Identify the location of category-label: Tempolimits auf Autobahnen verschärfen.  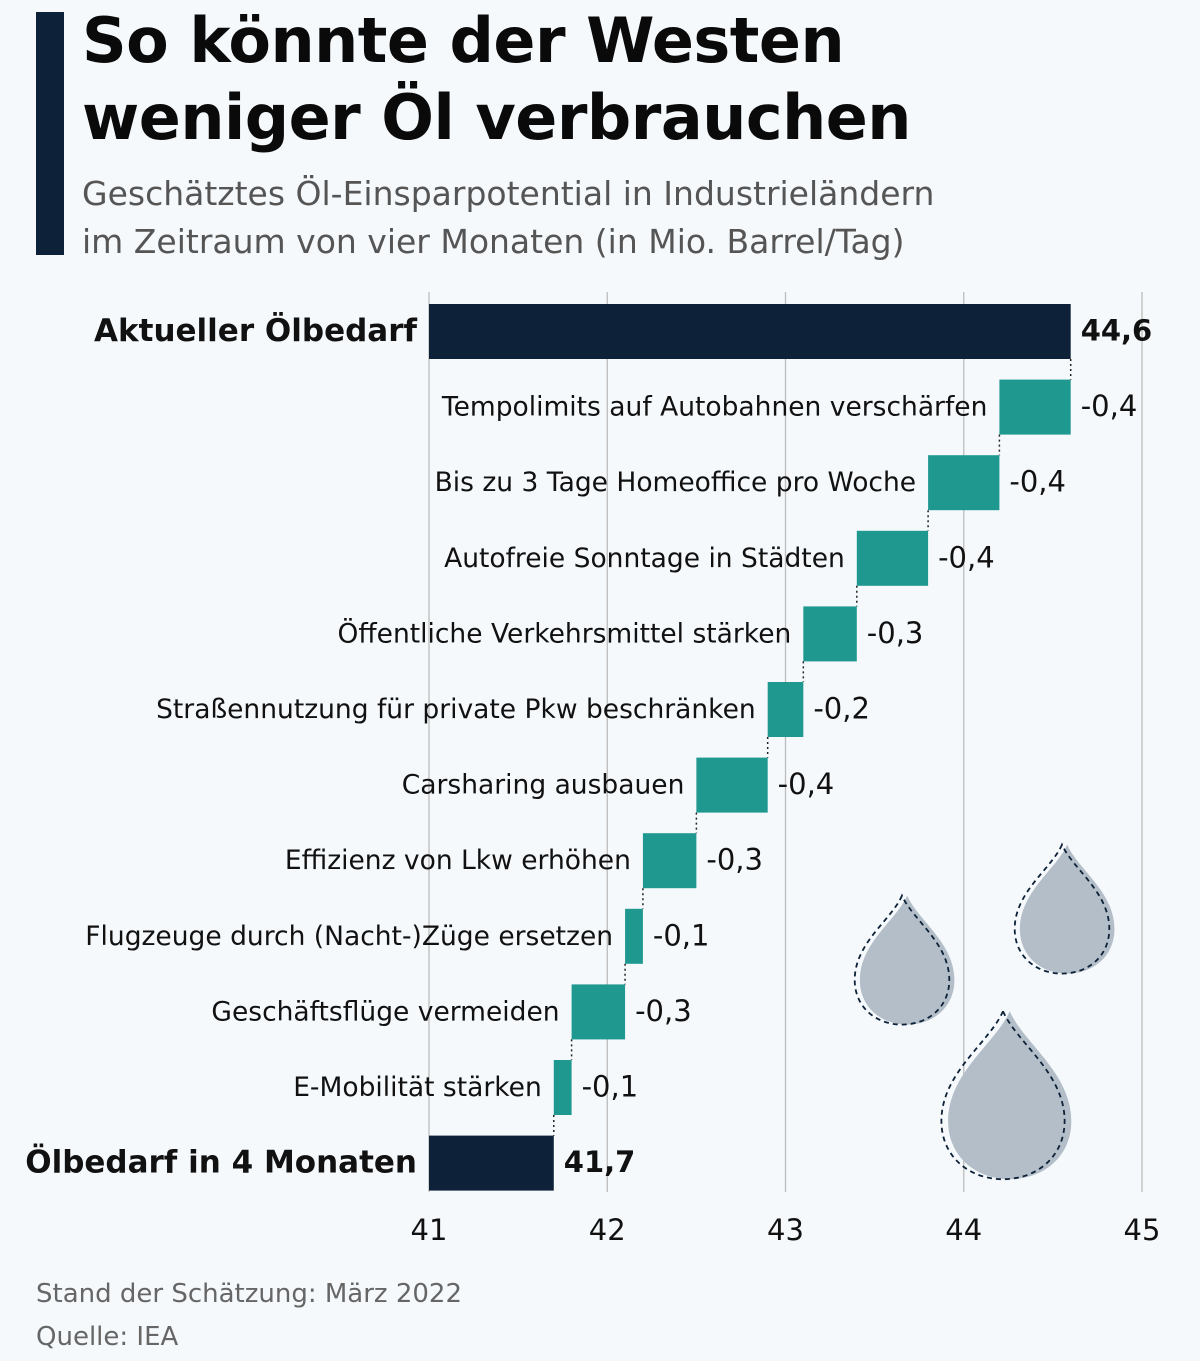
(714, 407).